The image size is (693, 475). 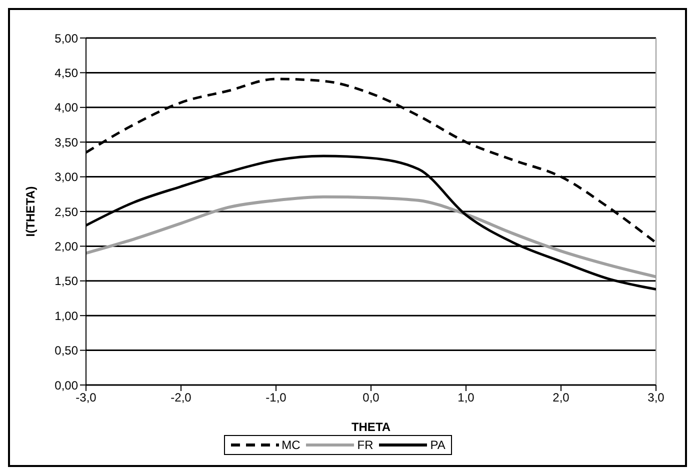 I want to click on y-tick-label: 5,00, so click(x=66, y=38).